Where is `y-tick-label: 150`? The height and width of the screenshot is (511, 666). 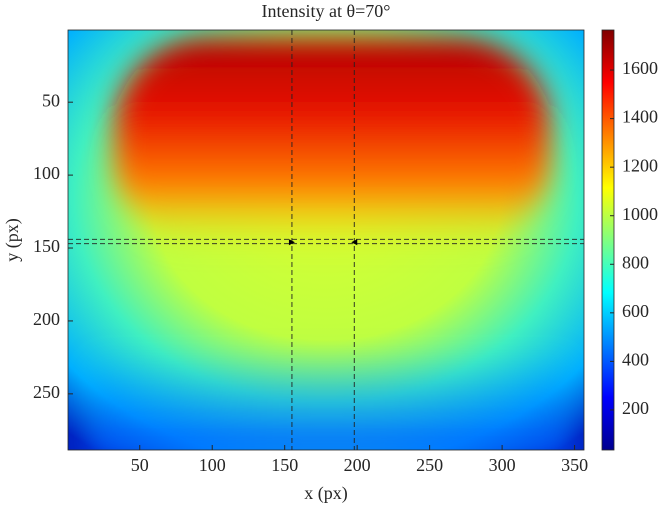
y-tick-label: 150 is located at coordinates (46, 246).